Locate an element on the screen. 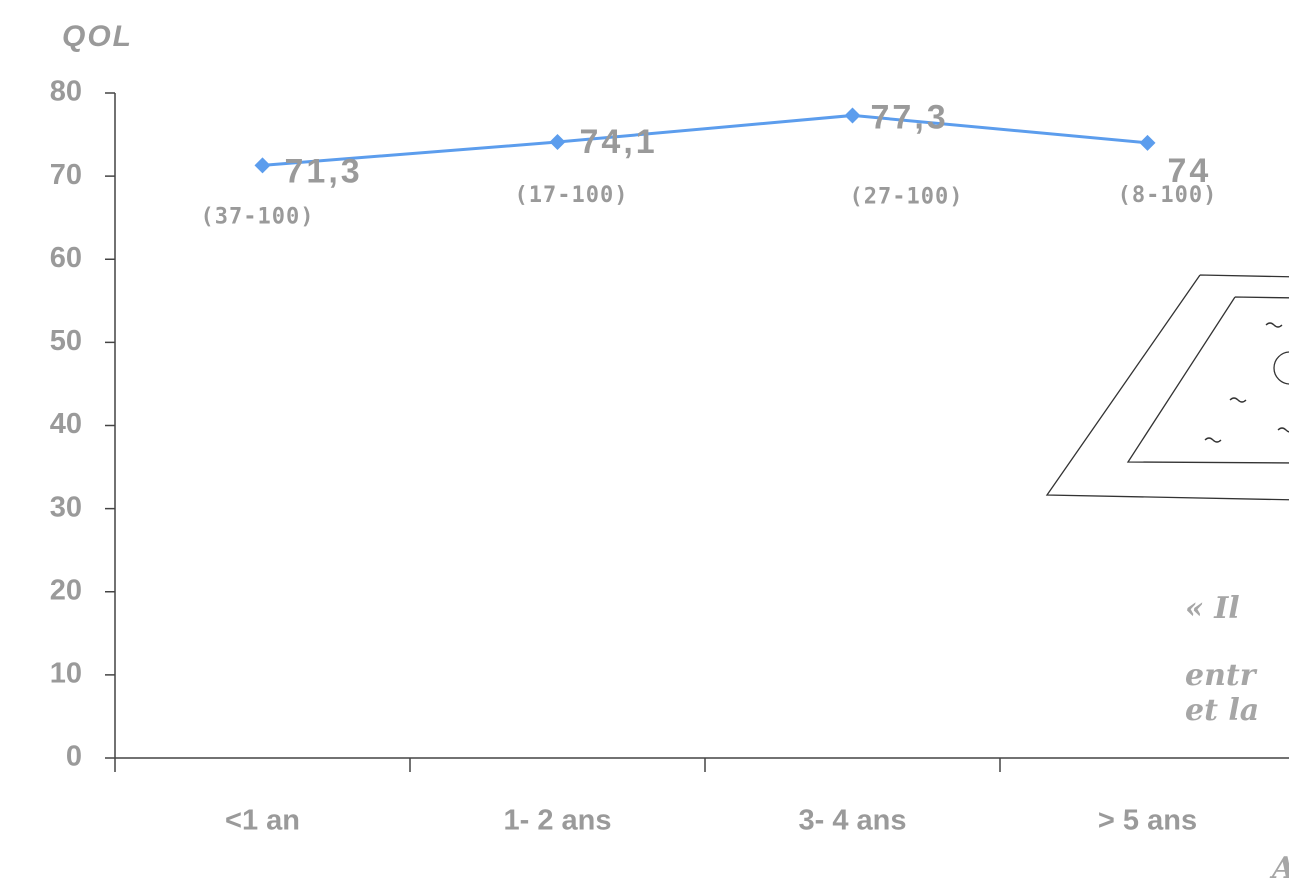  line is located at coordinates (705, 140).